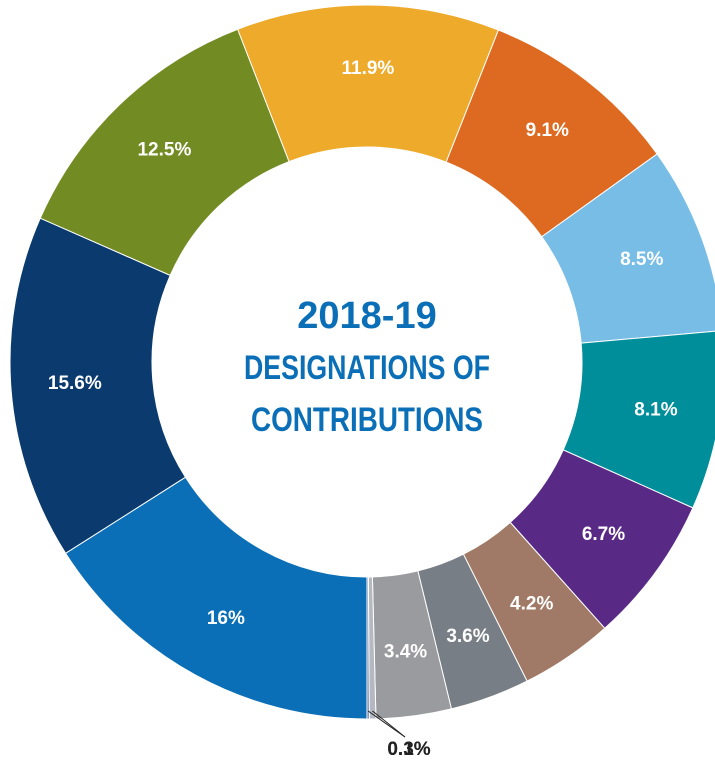 This screenshot has width=715, height=766. Describe the element at coordinates (386, 724) in the screenshot. I see `leader-line` at that location.